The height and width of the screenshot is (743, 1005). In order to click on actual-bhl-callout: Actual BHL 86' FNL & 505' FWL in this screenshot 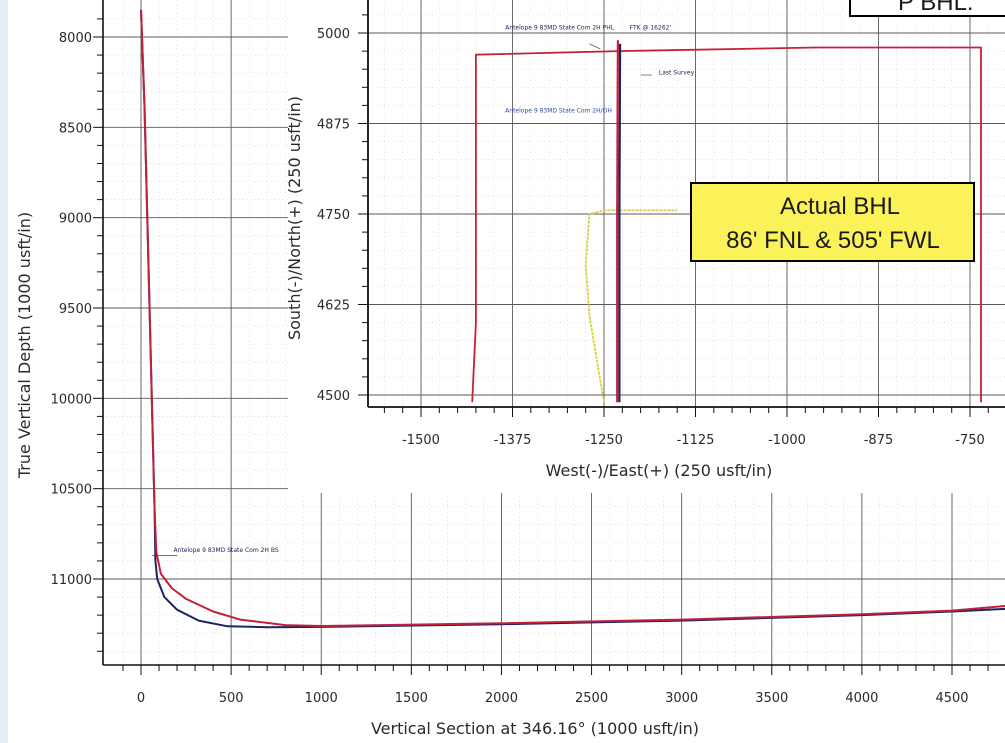, I will do `click(832, 222)`.